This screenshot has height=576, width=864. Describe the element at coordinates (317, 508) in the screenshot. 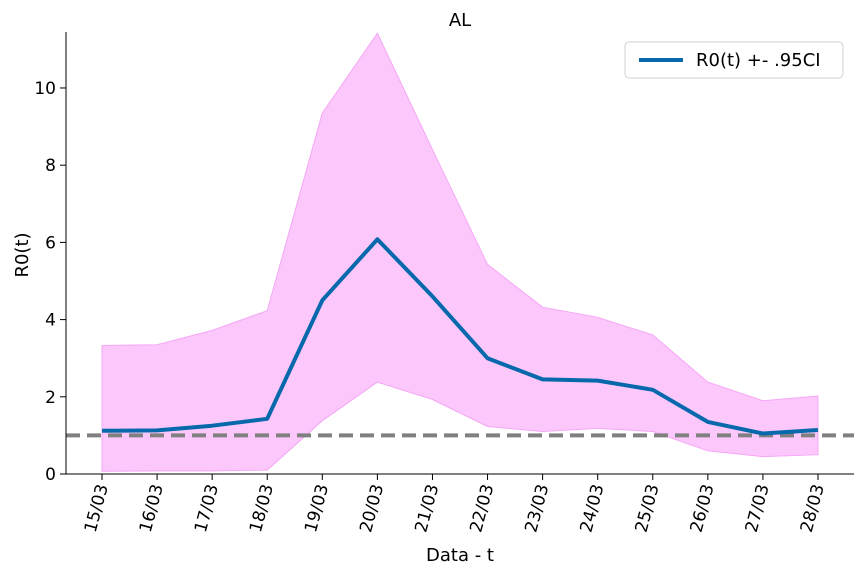

I see `x-tick-label: 19/03` at that location.